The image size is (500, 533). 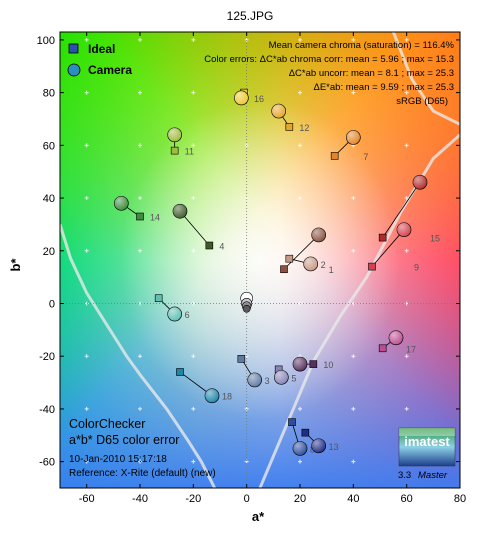 What do you see at coordinates (140, 499) in the screenshot?
I see `x-tick-label: -40` at bounding box center [140, 499].